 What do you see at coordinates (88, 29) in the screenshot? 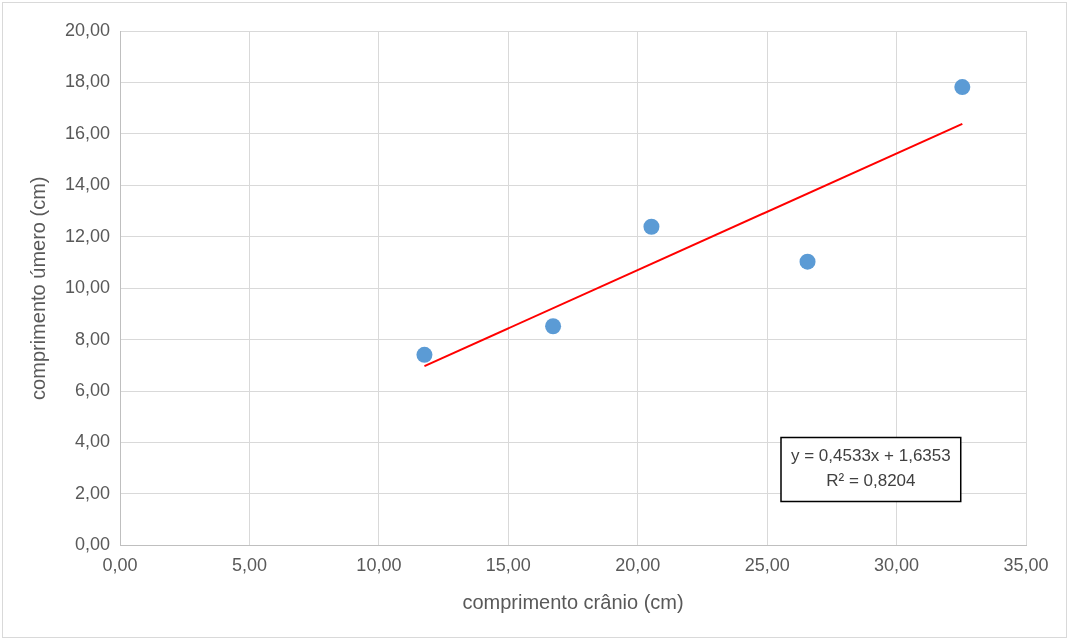
I see `y-tick-label: 20,00` at bounding box center [88, 29].